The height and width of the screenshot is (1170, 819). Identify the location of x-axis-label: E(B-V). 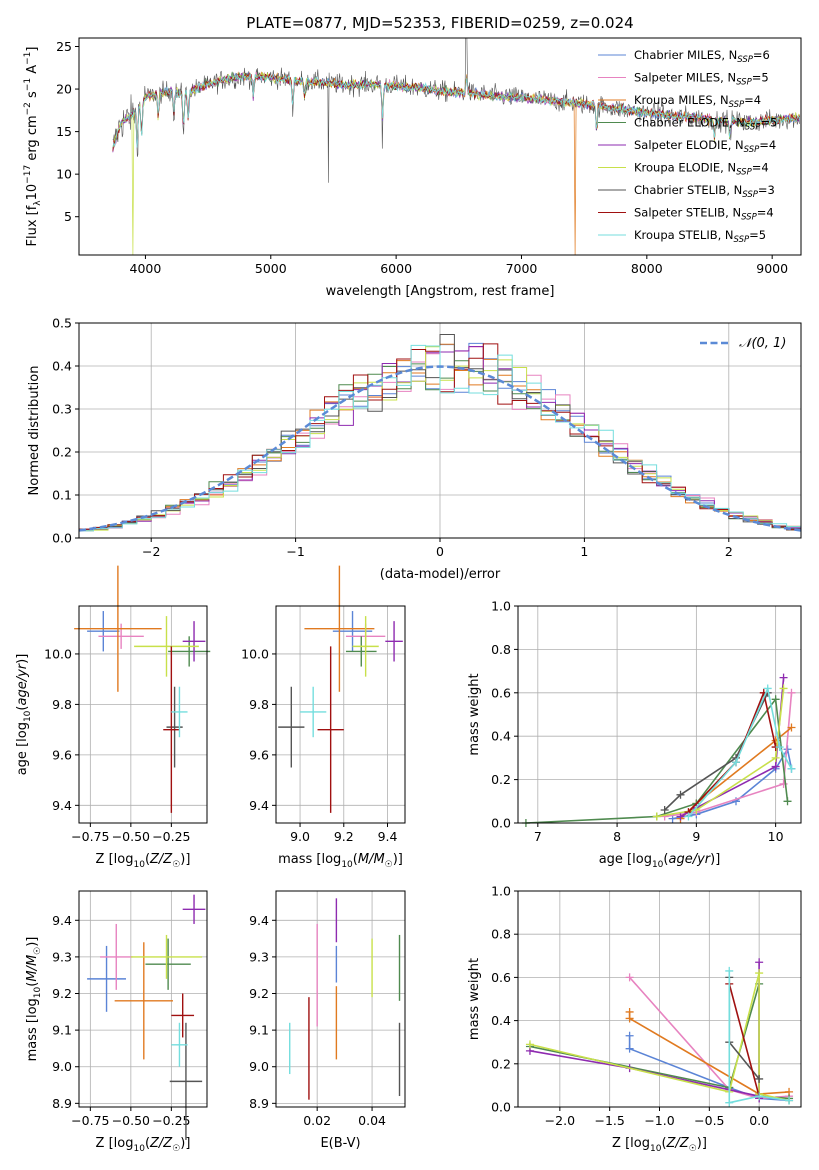
(340, 1143).